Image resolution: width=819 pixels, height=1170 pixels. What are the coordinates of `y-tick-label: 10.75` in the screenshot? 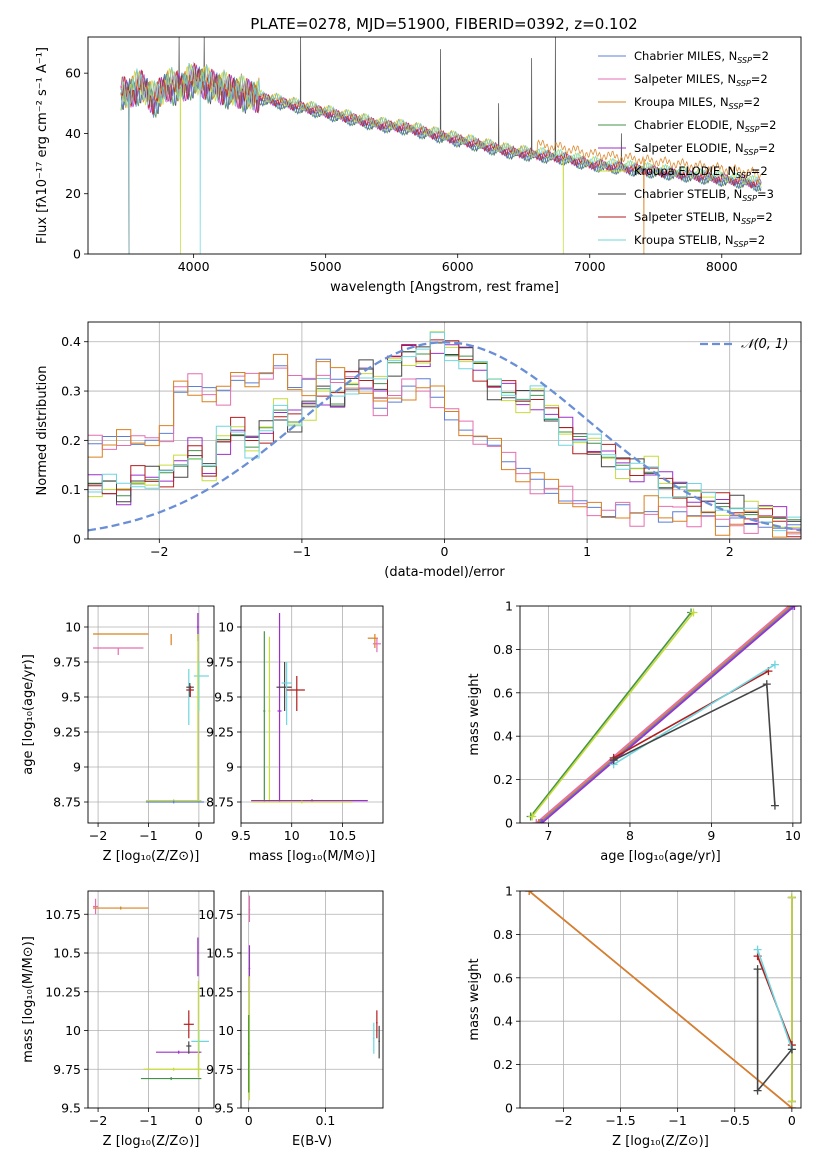 It's located at (63, 914).